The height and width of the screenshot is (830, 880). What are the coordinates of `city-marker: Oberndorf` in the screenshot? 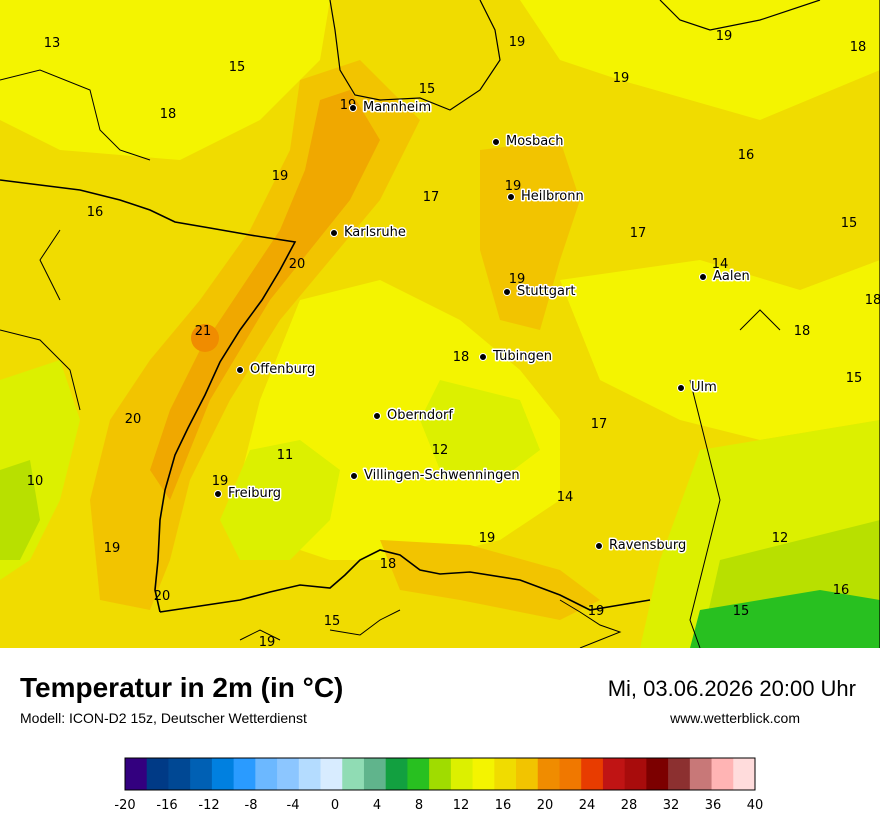 It's located at (414, 416).